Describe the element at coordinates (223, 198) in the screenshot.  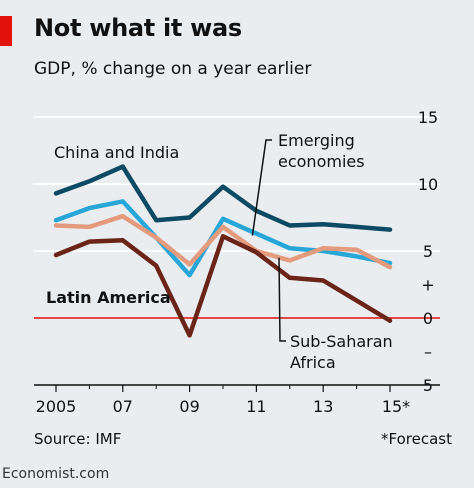
I see `series-line-china_india` at that location.